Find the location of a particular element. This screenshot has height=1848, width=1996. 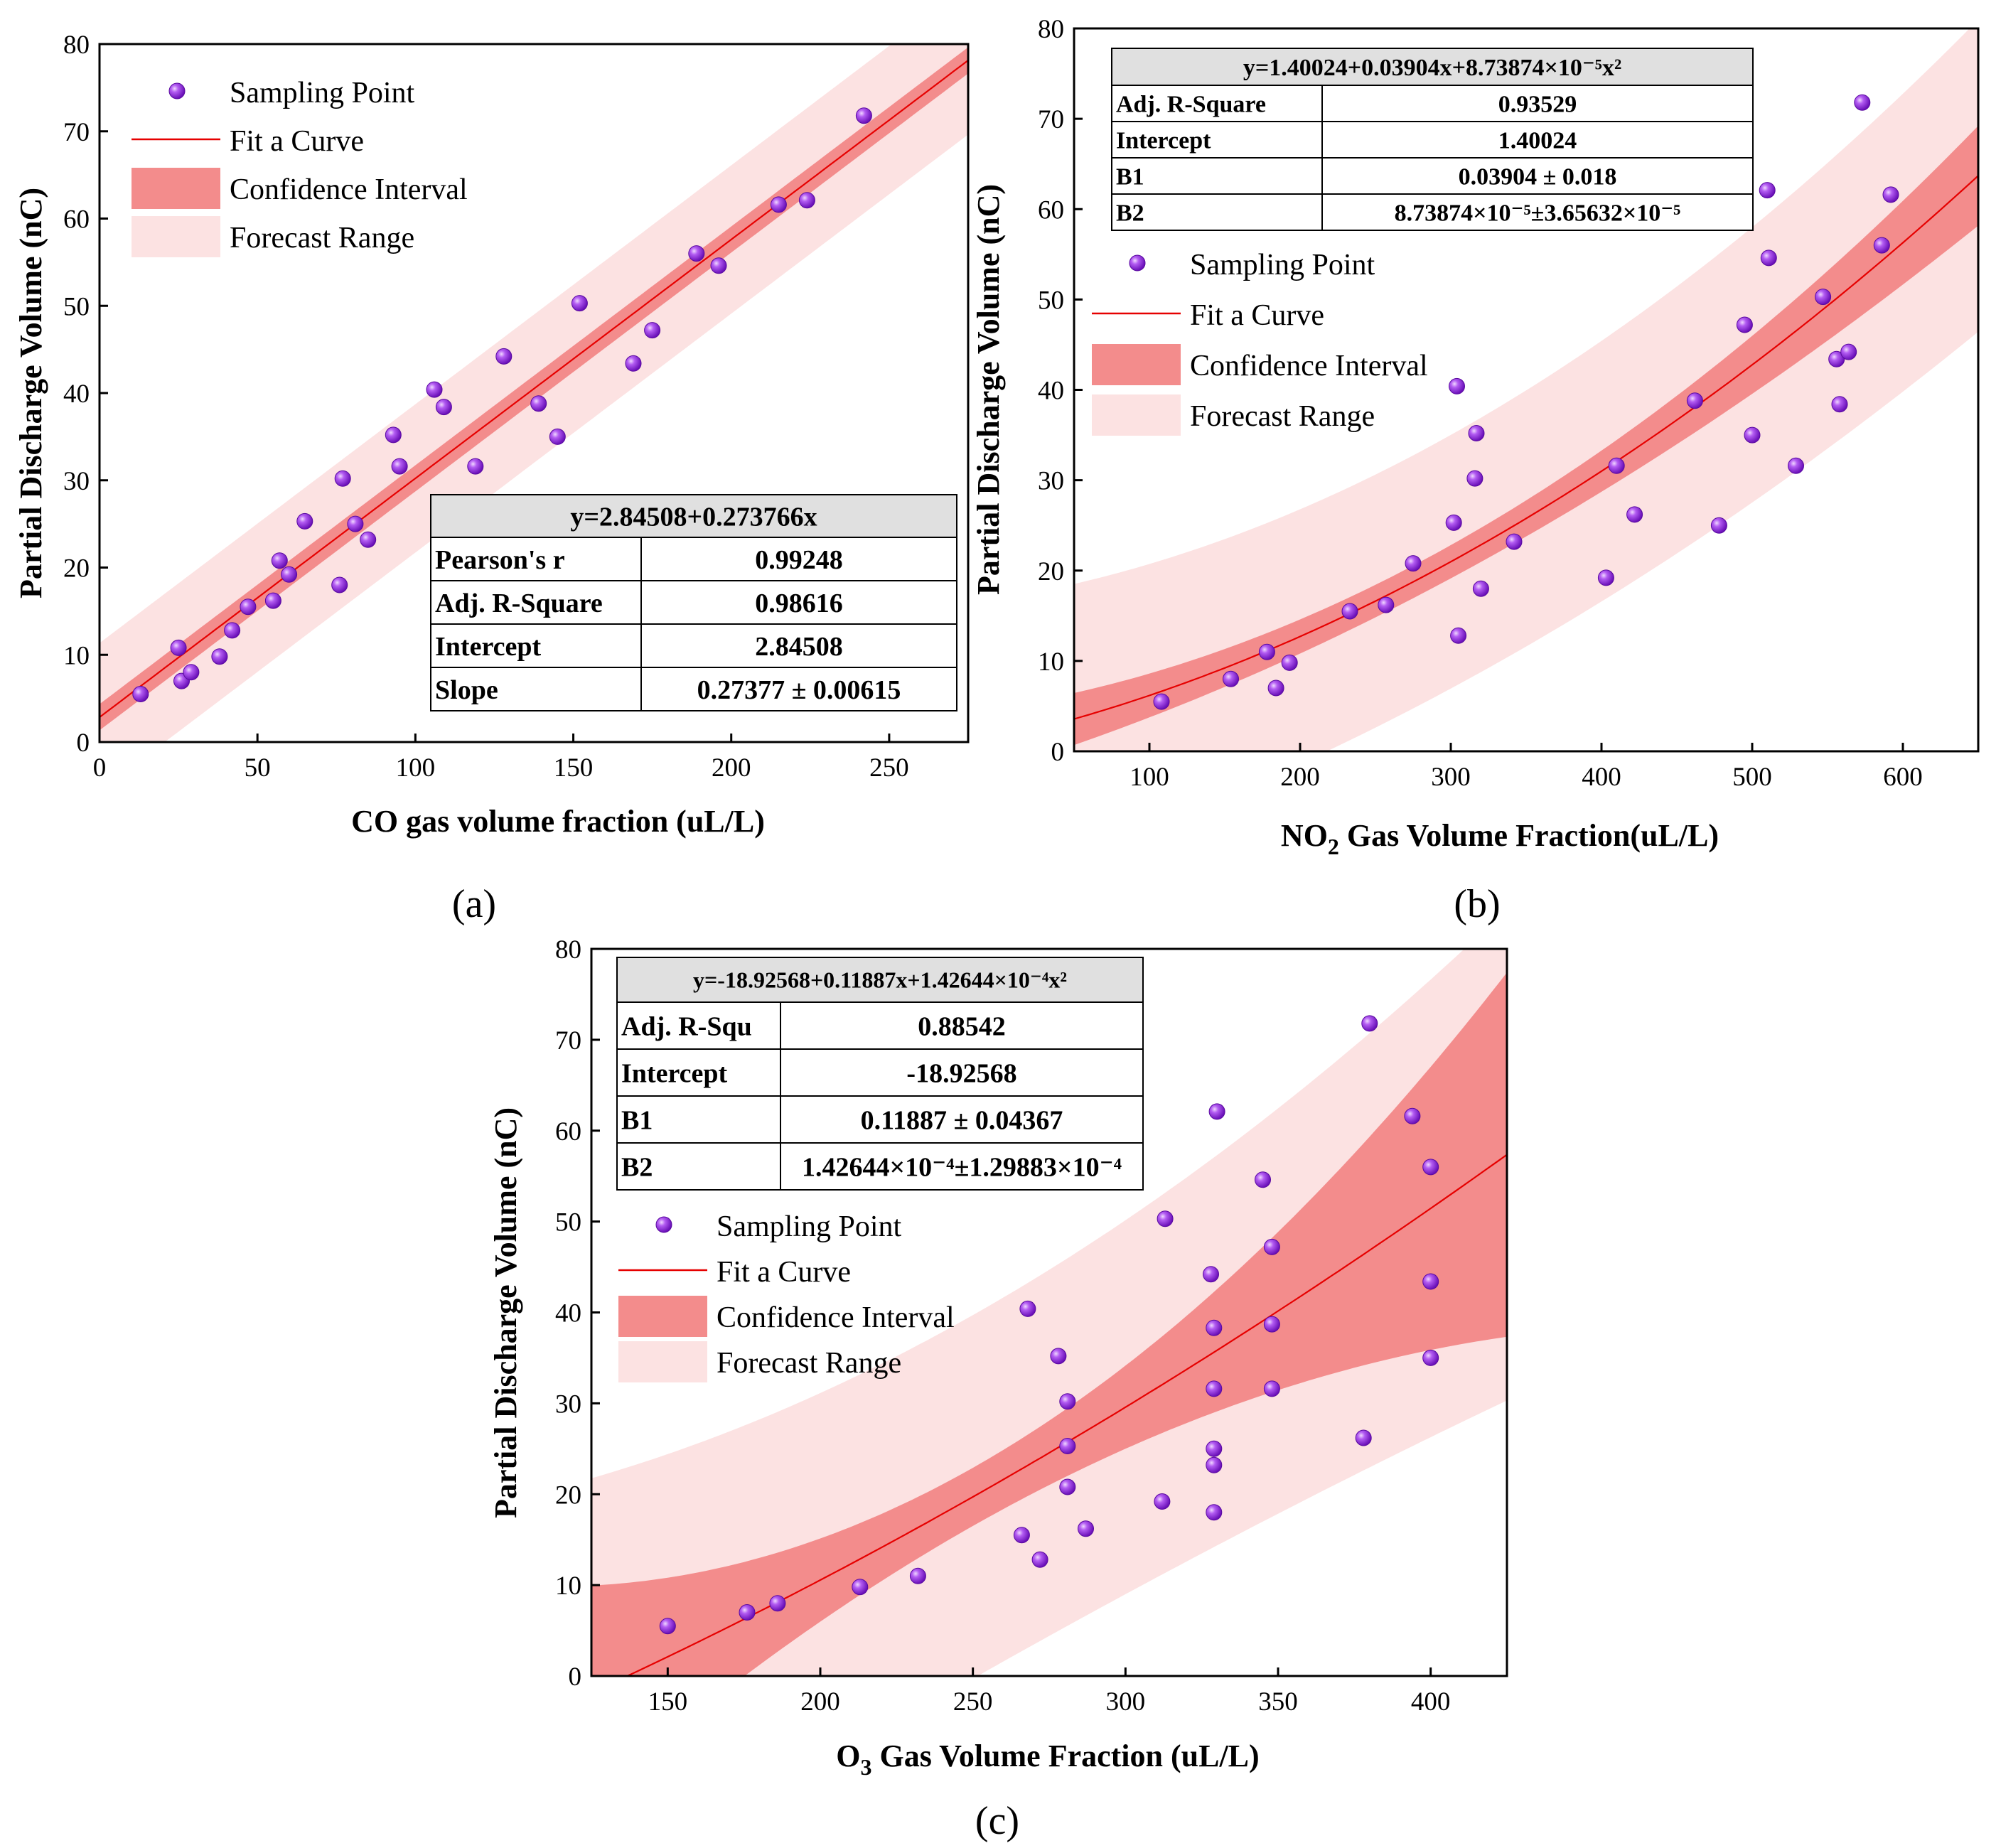

x-axis-title-rest: Gas Volume Fraction(uL/L) is located at coordinates (1529, 836).